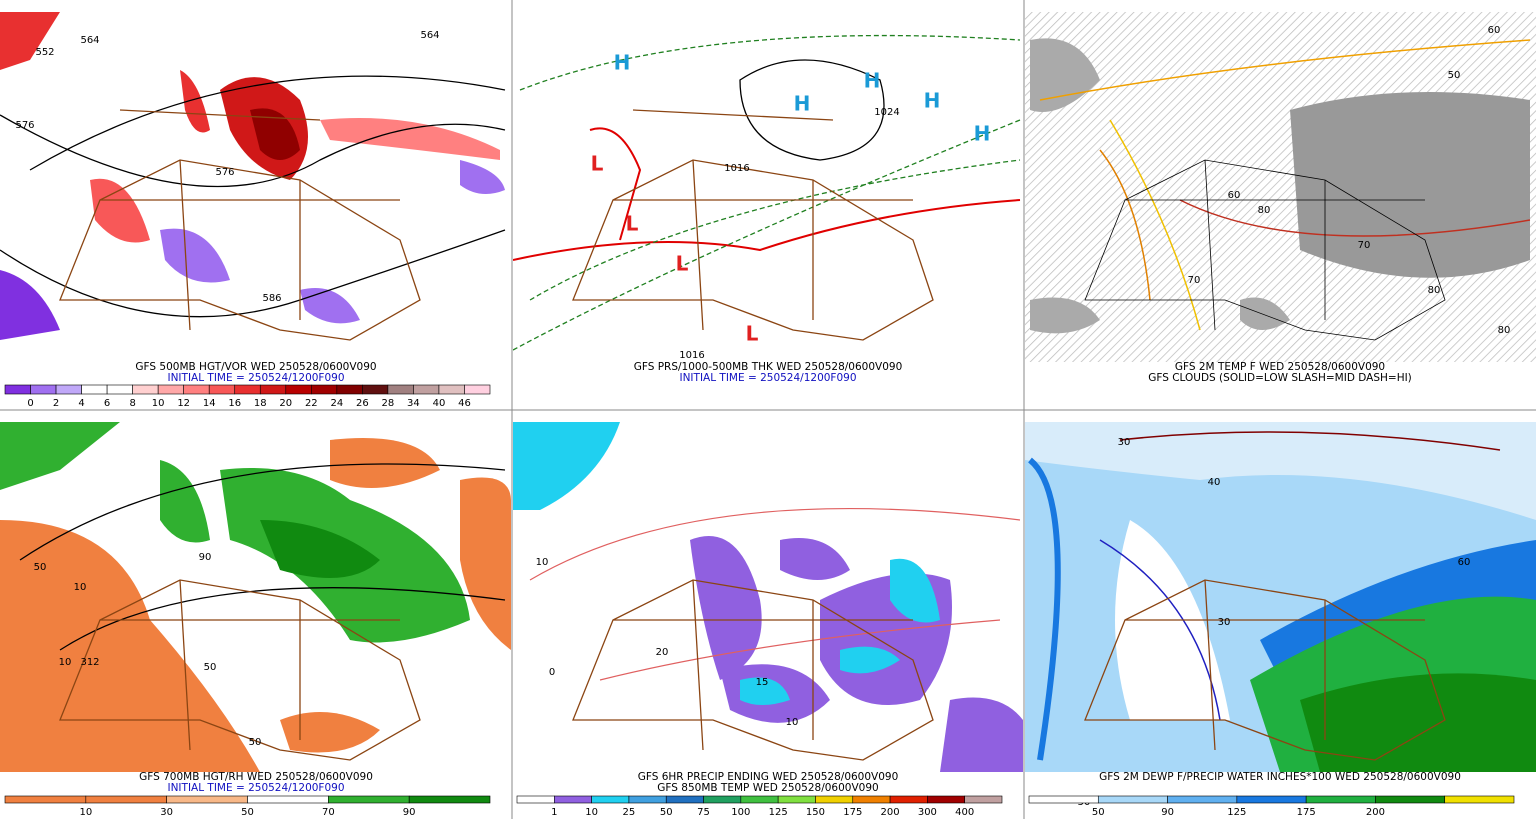 The width and height of the screenshot is (1536, 823). I want to click on map-dewpoint, so click(1280, 597).